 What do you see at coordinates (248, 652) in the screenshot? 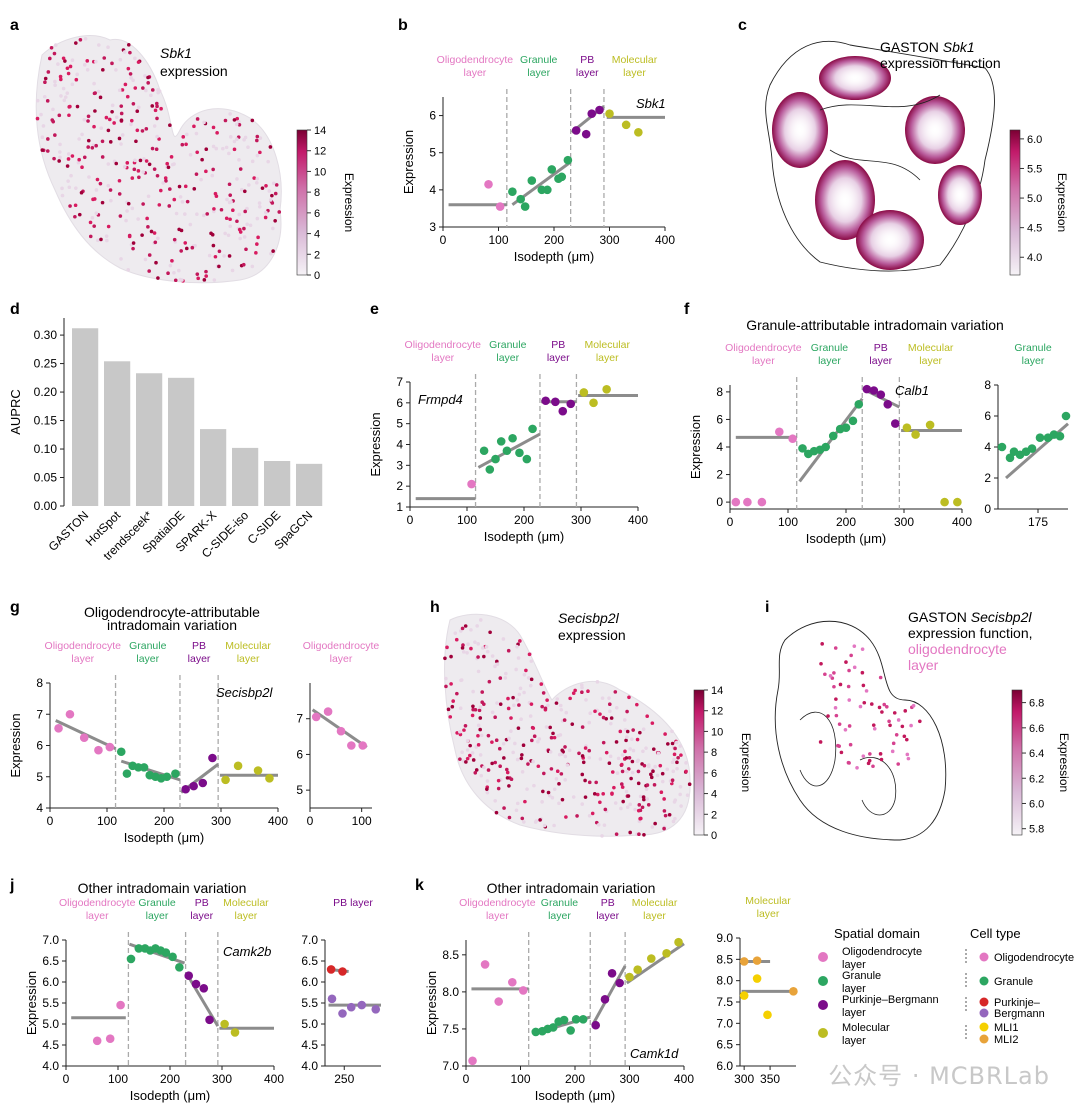
I see `domain-label: Molecular layer` at bounding box center [248, 652].